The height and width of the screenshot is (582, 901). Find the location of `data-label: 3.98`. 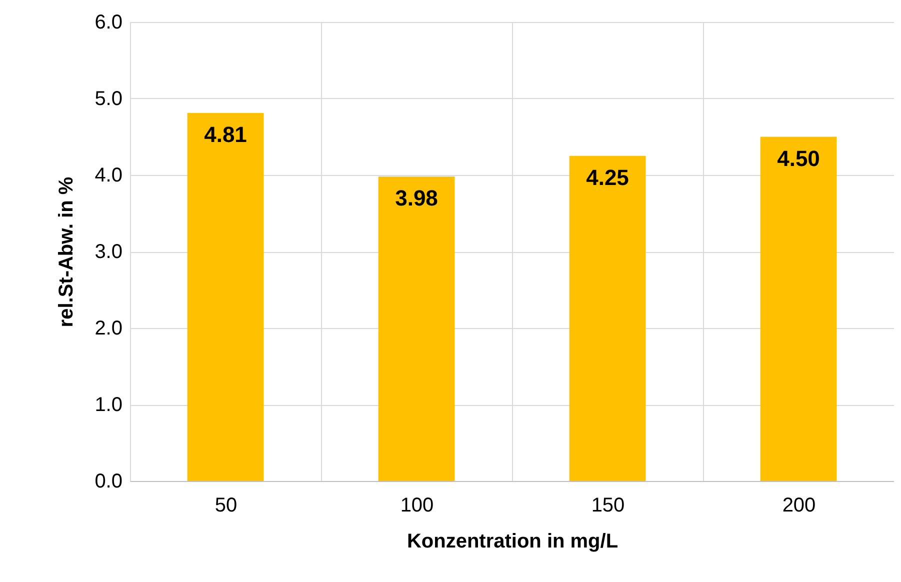

data-label: 3.98 is located at coordinates (416, 198).